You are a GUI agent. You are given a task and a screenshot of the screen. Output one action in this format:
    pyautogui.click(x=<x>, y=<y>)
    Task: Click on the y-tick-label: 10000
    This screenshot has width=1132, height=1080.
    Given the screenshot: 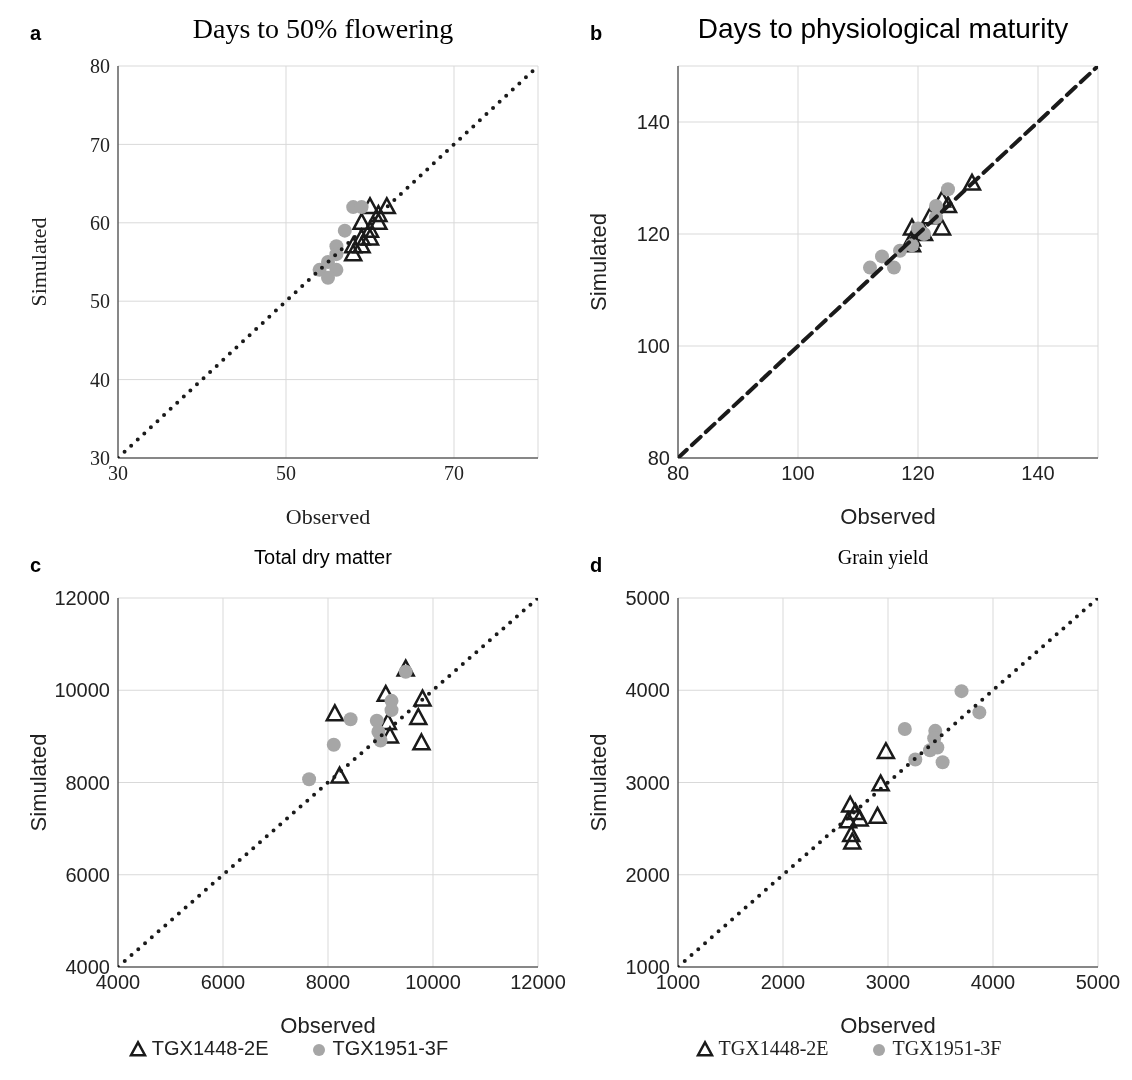 What is the action you would take?
    pyautogui.click(x=82, y=690)
    